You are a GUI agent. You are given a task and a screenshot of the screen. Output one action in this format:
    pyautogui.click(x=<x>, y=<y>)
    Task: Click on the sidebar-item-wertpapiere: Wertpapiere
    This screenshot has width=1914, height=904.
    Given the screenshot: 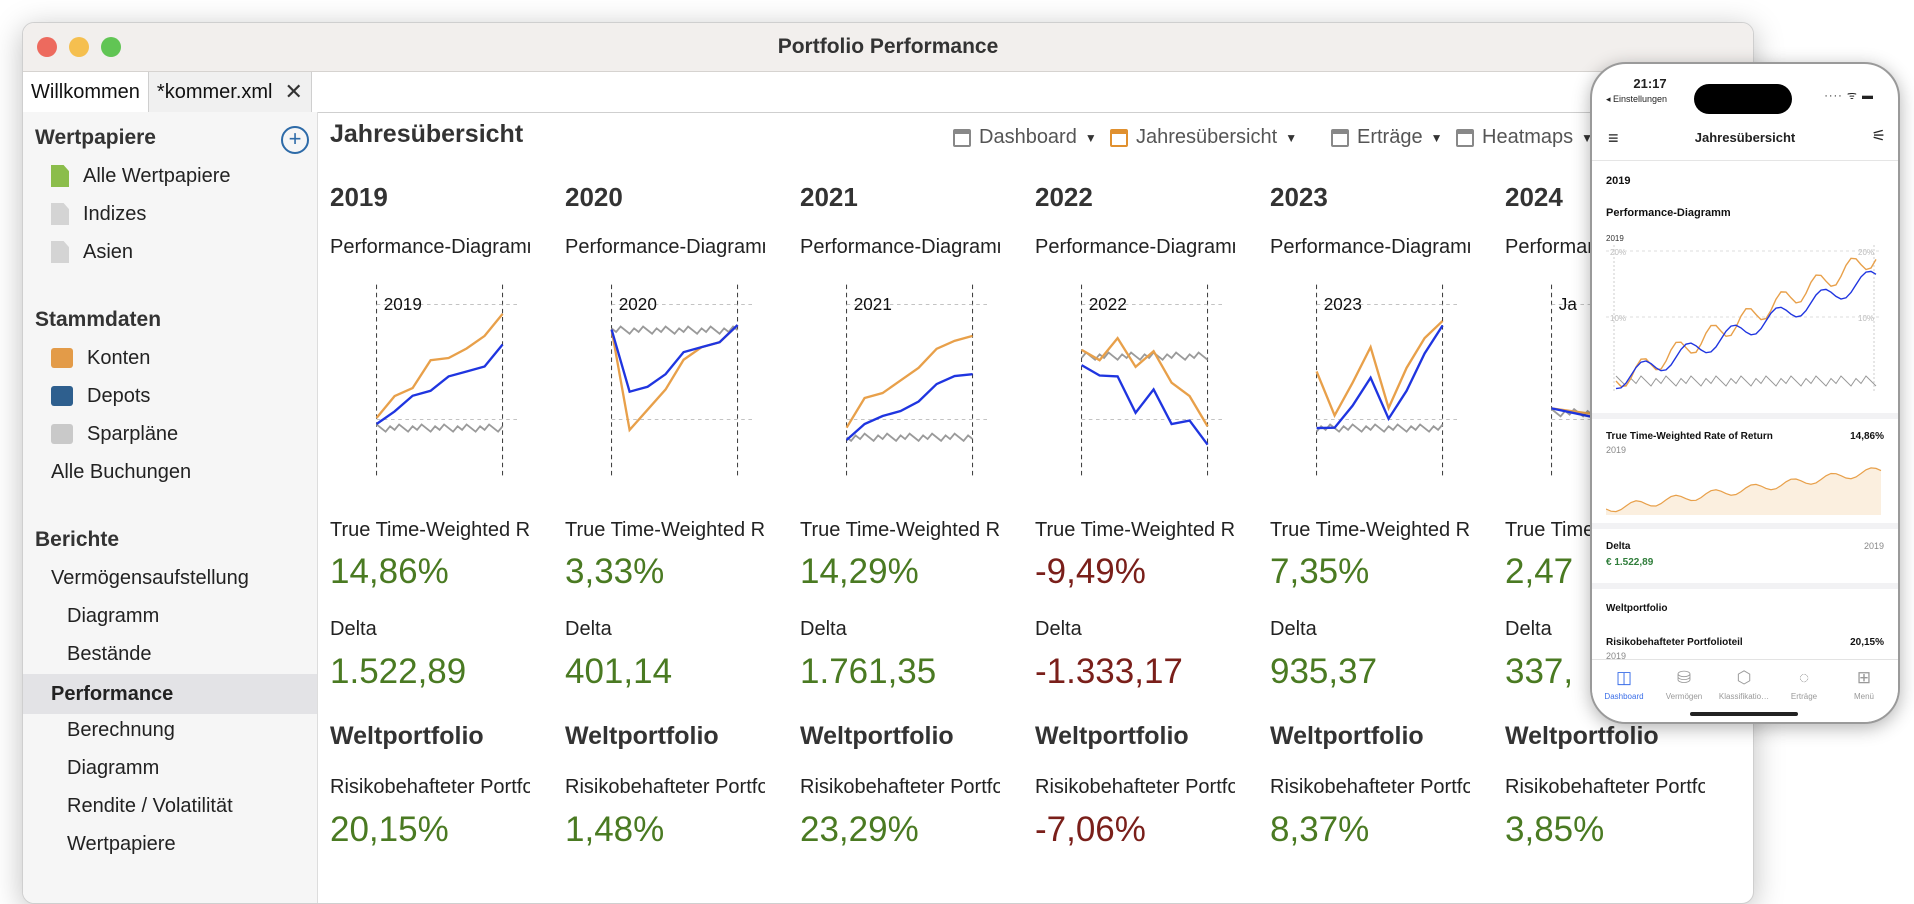 What is the action you would take?
    pyautogui.click(x=121, y=844)
    